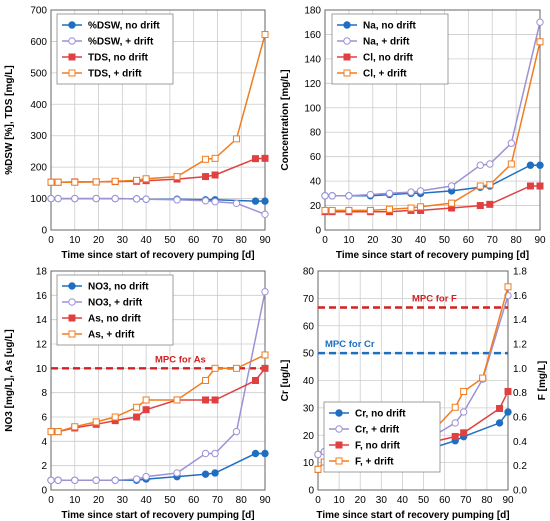 This screenshot has width=550, height=521. What do you see at coordinates (350, 344) in the screenshot?
I see `mpc-label: MPC for Cr` at bounding box center [350, 344].